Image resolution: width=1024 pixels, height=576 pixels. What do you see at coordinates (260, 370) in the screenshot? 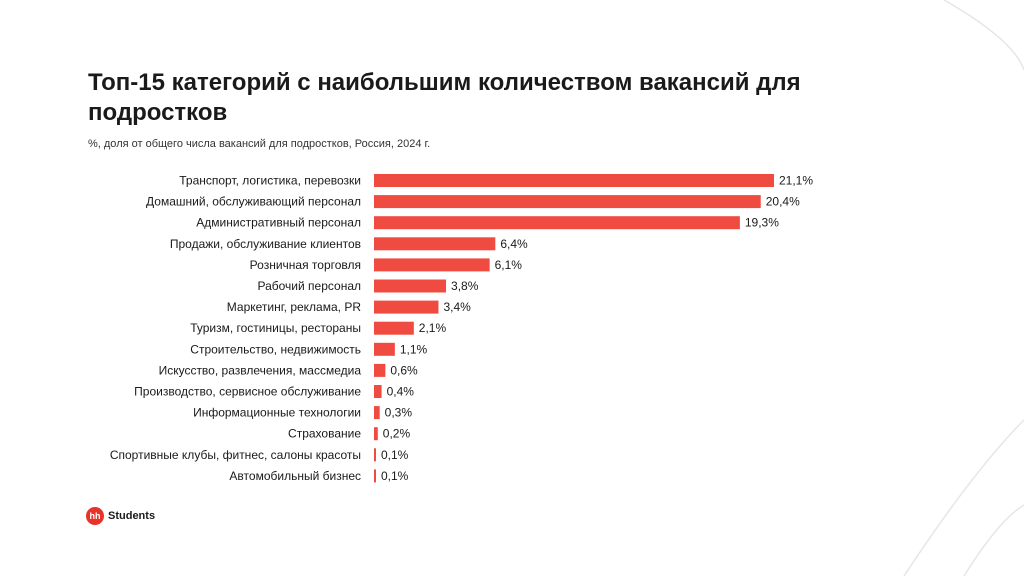
I see `category-label: Искусство, развлечения, массмедиа` at bounding box center [260, 370].